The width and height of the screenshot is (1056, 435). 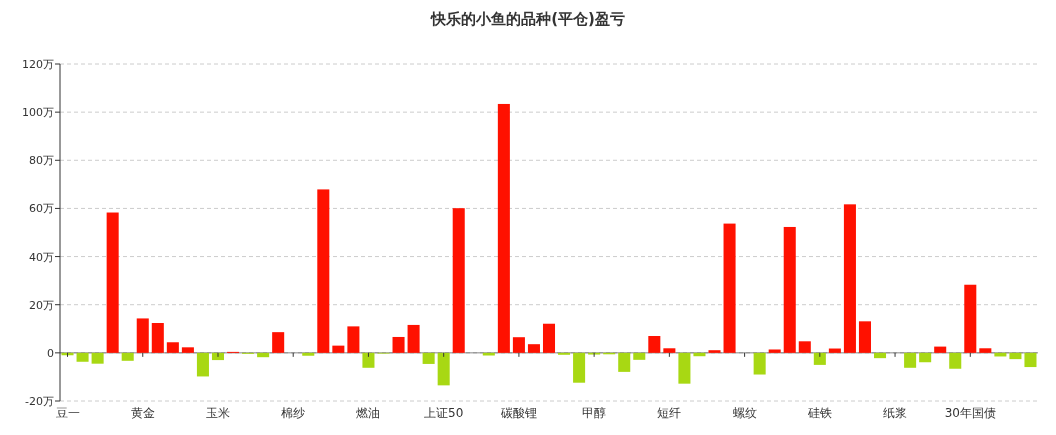 I want to click on xtick: 螺纹, so click(x=744, y=413).